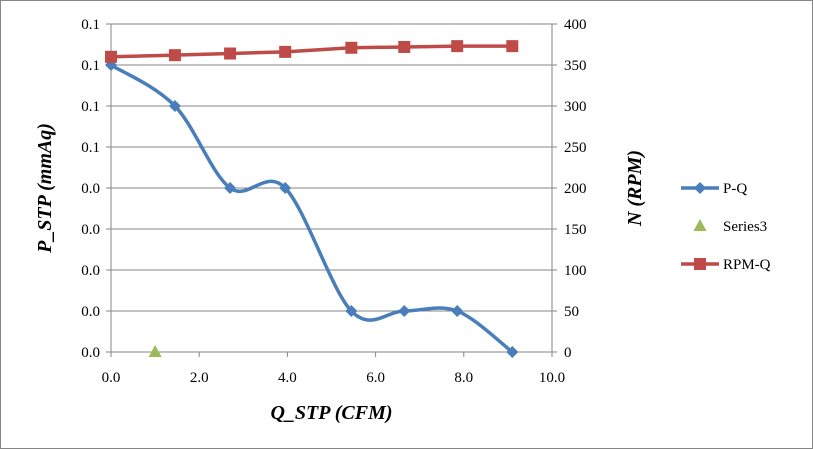 The image size is (813, 450). I want to click on x-tick-label: 6.0, so click(375, 378).